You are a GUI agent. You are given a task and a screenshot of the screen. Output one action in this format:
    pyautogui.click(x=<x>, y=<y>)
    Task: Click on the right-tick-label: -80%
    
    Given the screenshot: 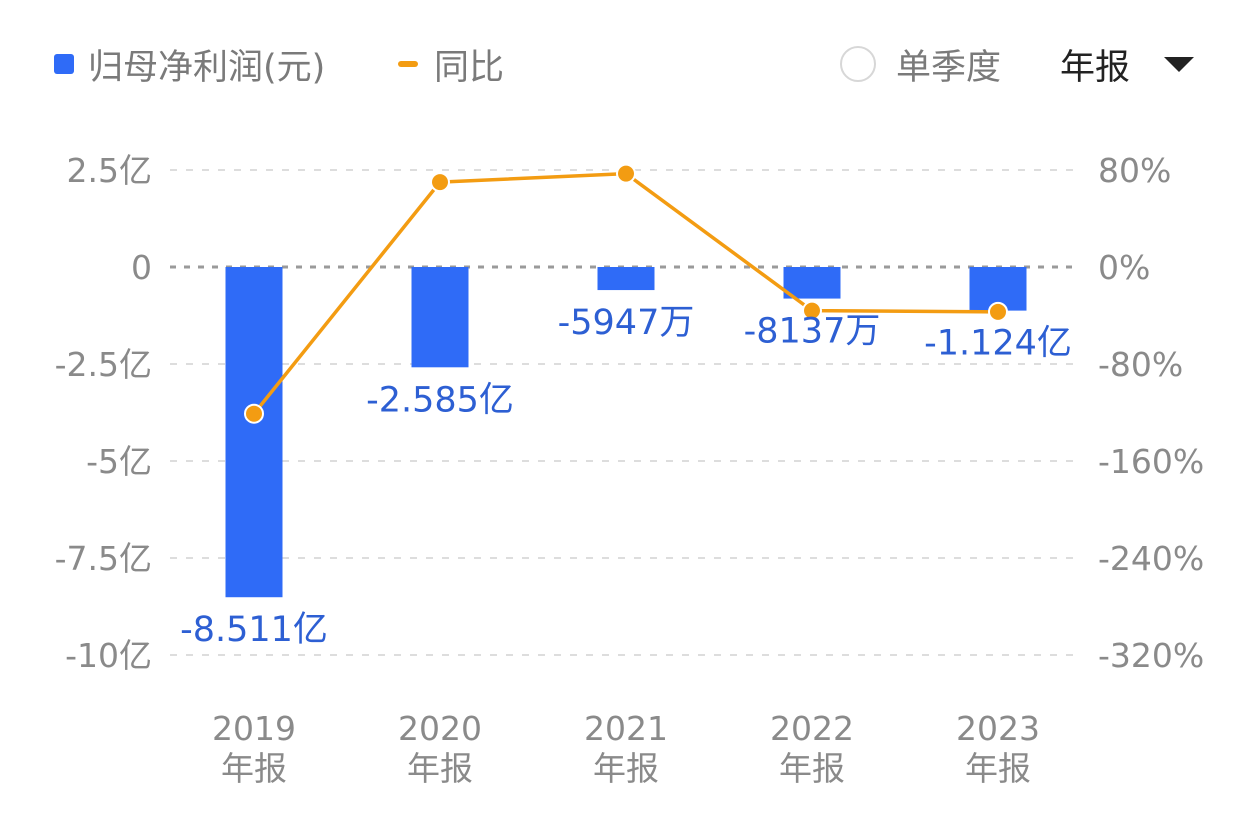 What is the action you would take?
    pyautogui.click(x=1140, y=364)
    